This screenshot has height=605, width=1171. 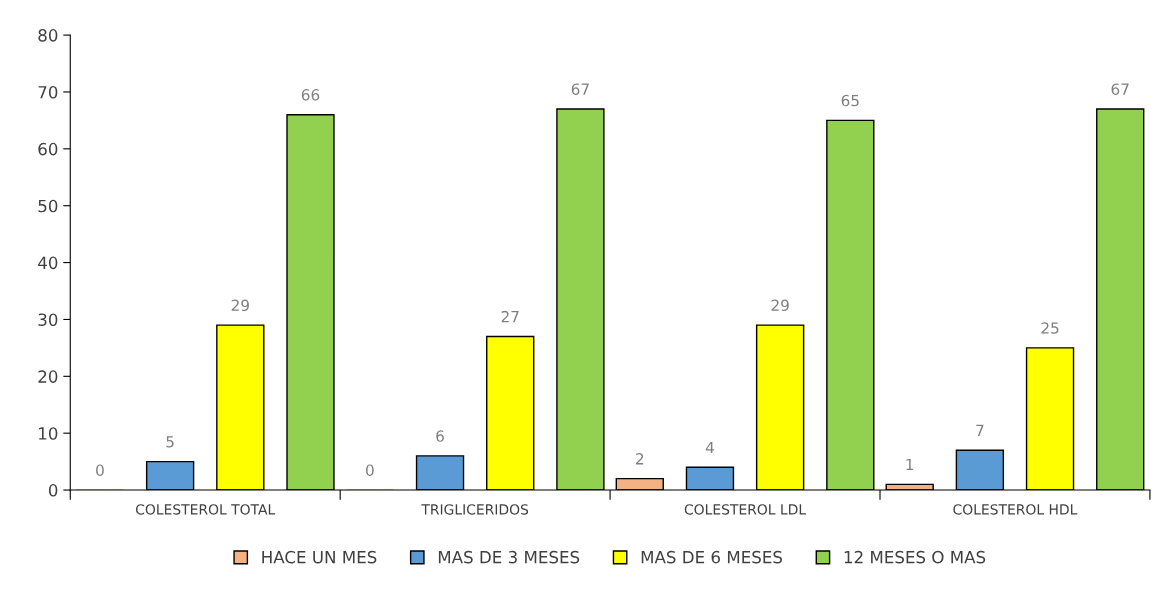 I want to click on data-label: 5, so click(x=170, y=442).